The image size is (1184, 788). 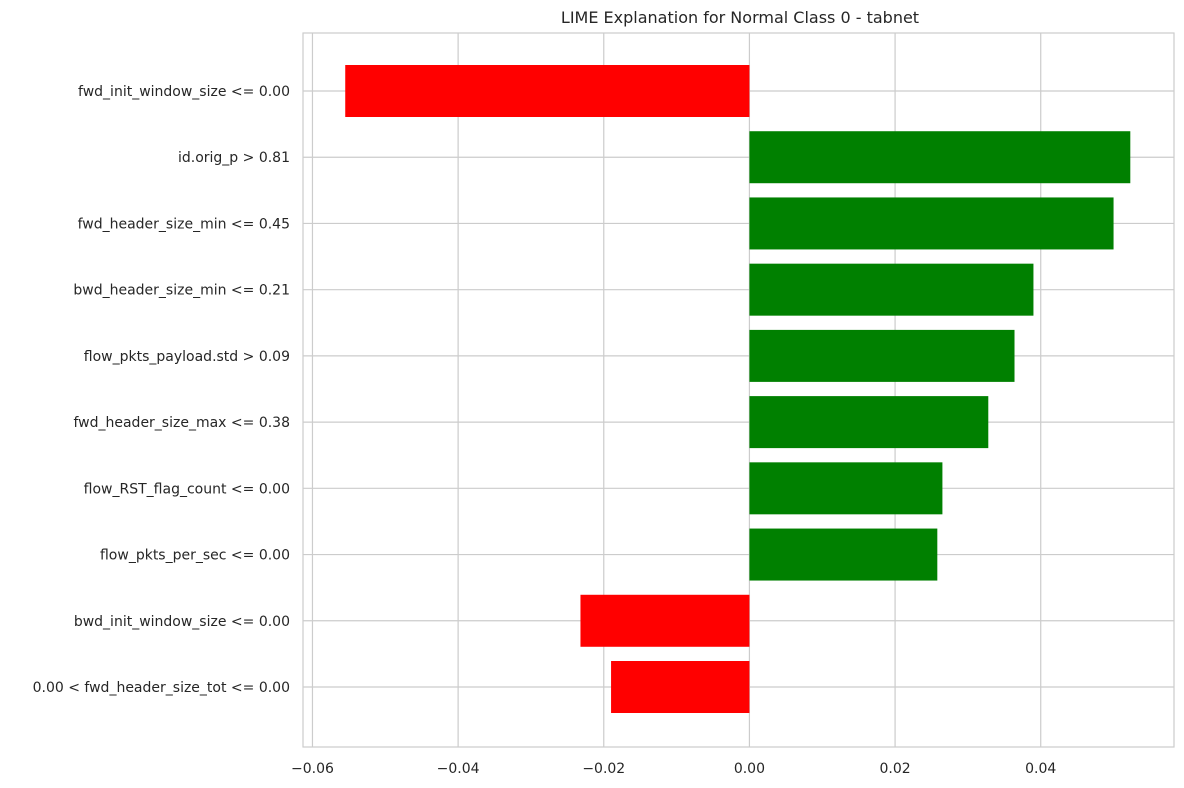 I want to click on category-label: flow_pkts_per_sec <= 0.00, so click(x=195, y=556).